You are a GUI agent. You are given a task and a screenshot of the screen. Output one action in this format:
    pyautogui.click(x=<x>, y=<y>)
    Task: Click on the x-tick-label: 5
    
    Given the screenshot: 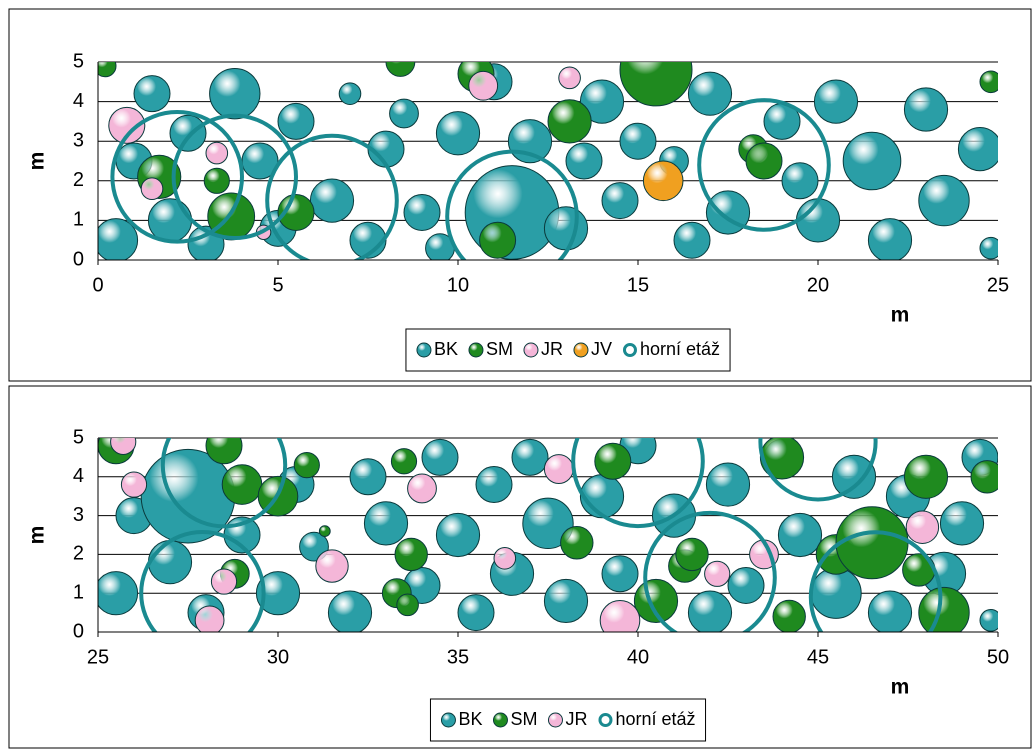 What is the action you would take?
    pyautogui.click(x=277, y=285)
    